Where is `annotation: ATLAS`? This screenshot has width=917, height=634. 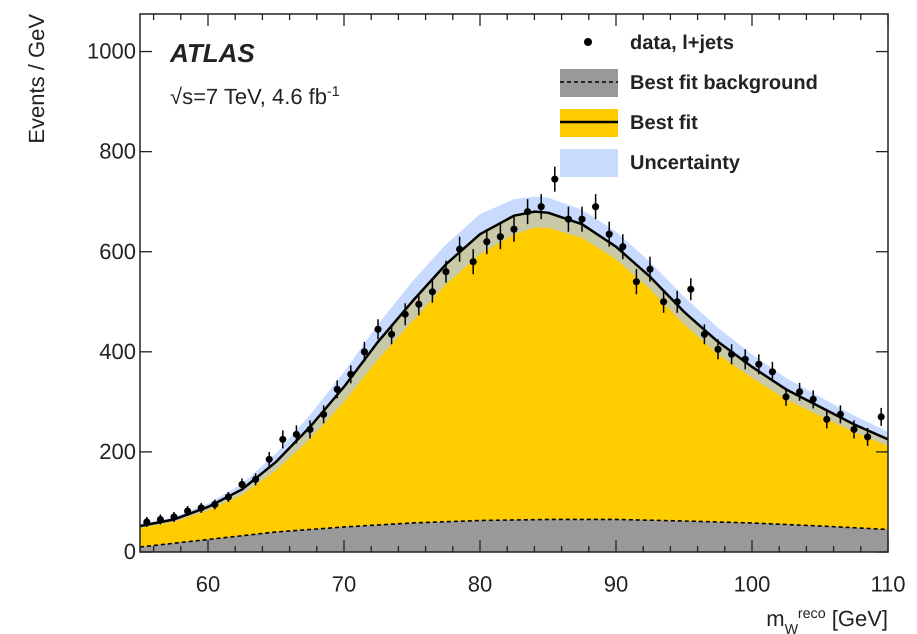 annotation: ATLAS is located at coordinates (212, 53).